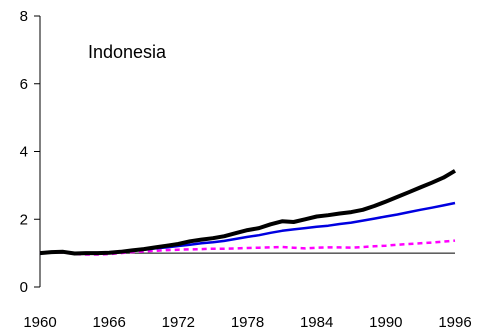  What do you see at coordinates (108, 322) in the screenshot?
I see `x-tick-label-1966: 1966` at bounding box center [108, 322].